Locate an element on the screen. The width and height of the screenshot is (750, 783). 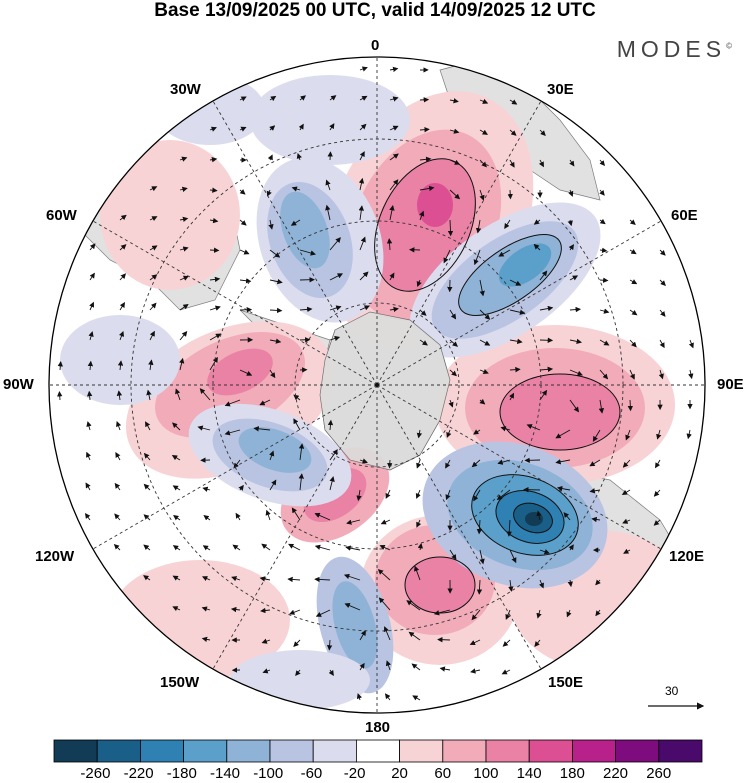
brand-mark: © is located at coordinates (729, 46).